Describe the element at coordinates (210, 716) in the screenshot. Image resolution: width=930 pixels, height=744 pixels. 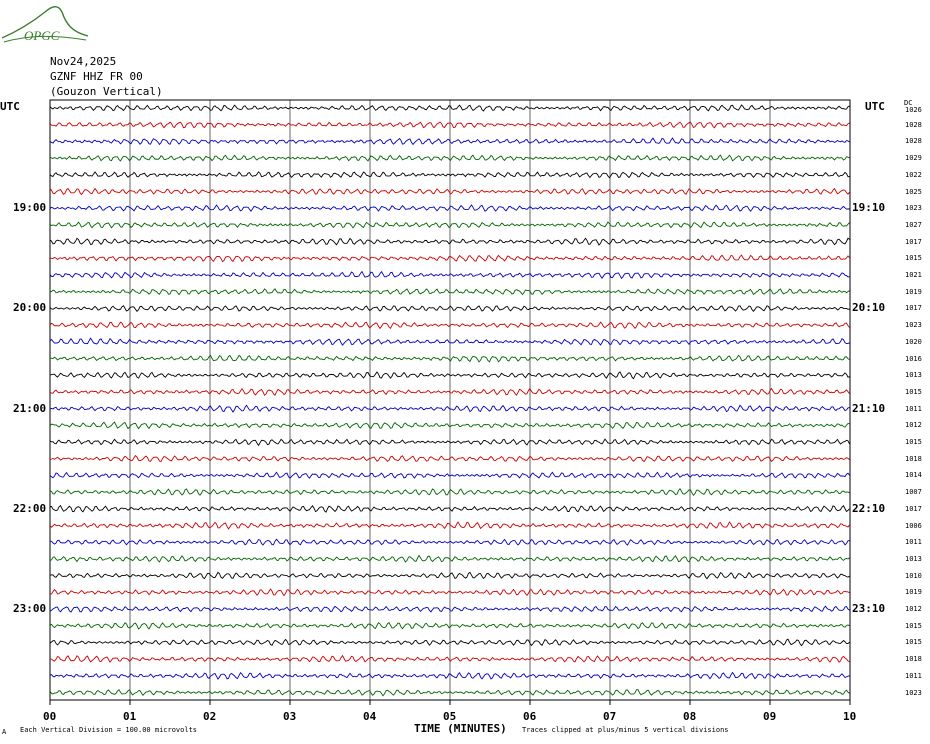
I see `x-tick-label: 02` at that location.